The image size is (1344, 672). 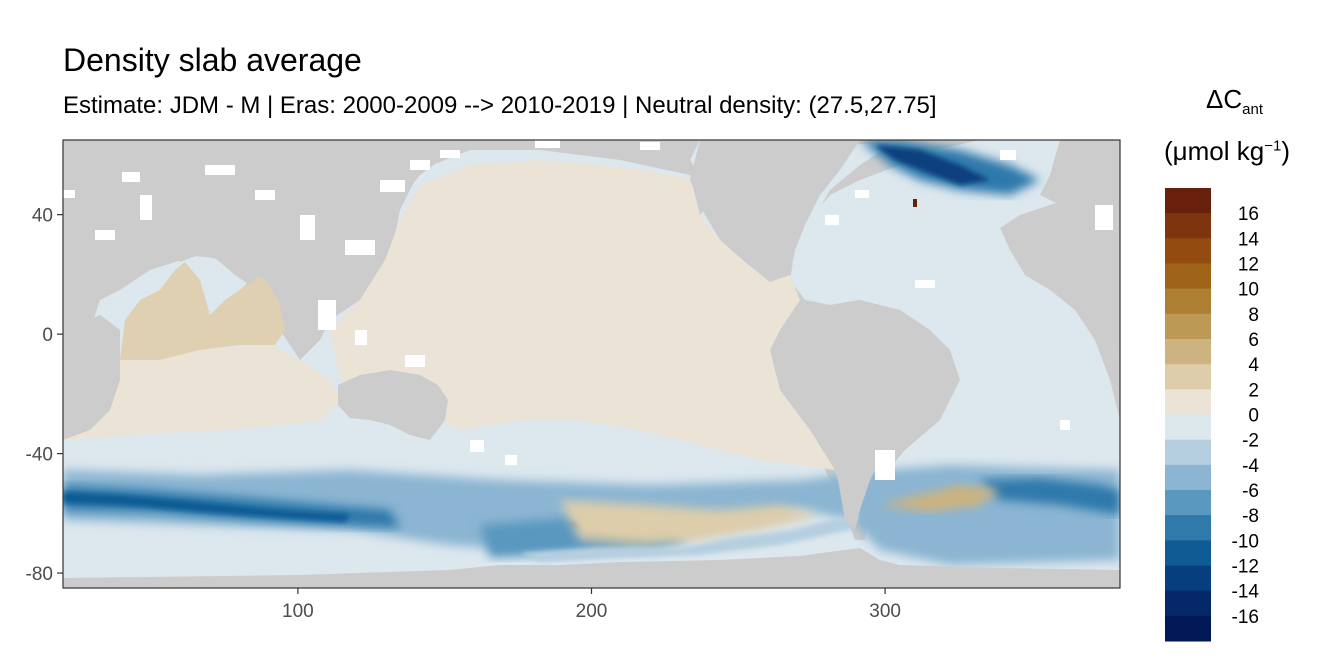 What do you see at coordinates (298, 611) in the screenshot?
I see `x-tick-label: 100` at bounding box center [298, 611].